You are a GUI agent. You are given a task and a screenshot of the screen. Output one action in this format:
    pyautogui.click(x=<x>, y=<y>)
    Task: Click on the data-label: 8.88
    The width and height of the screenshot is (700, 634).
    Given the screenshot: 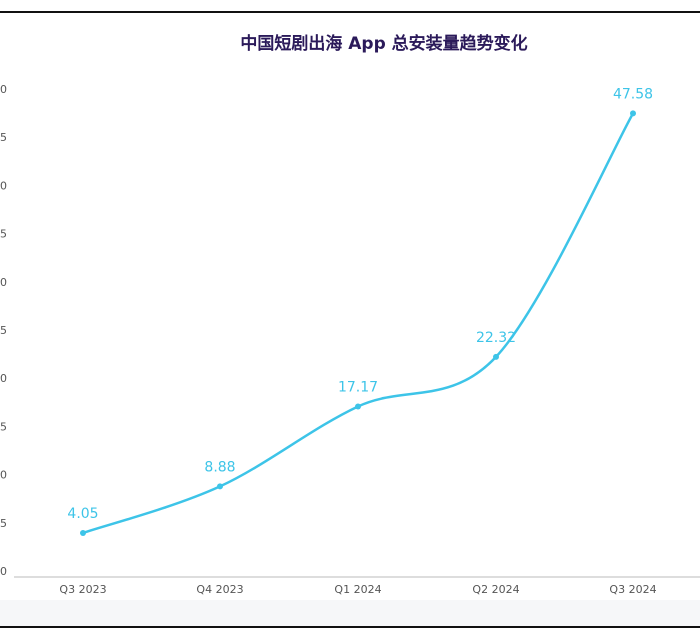 What is the action you would take?
    pyautogui.click(x=219, y=467)
    